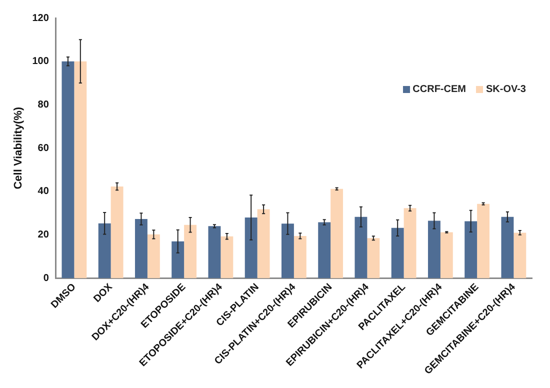 Image resolution: width=550 pixels, height=388 pixels. What do you see at coordinates (46, 278) in the screenshot?
I see `y-tick-label: 0` at bounding box center [46, 278].